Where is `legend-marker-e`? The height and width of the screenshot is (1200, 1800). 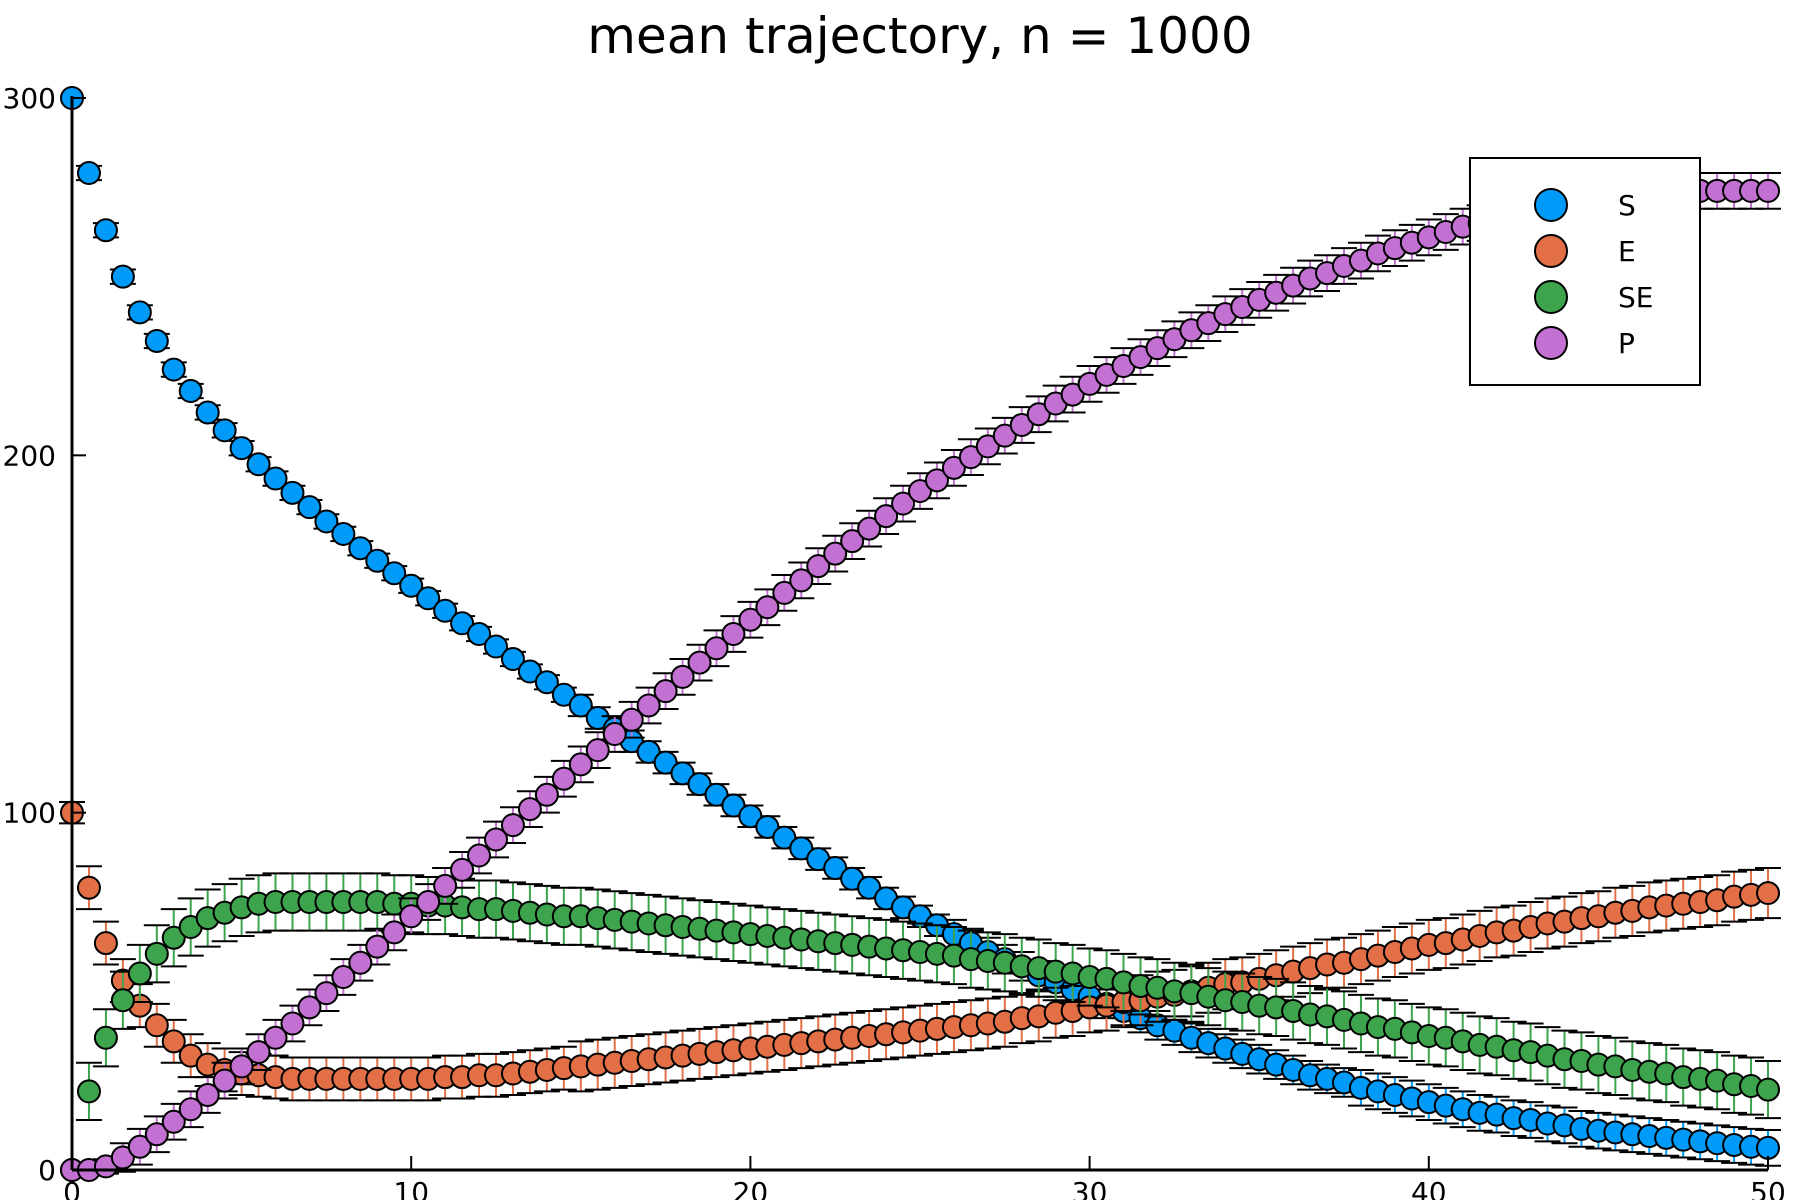
legend-marker-e is located at coordinates (1551, 251).